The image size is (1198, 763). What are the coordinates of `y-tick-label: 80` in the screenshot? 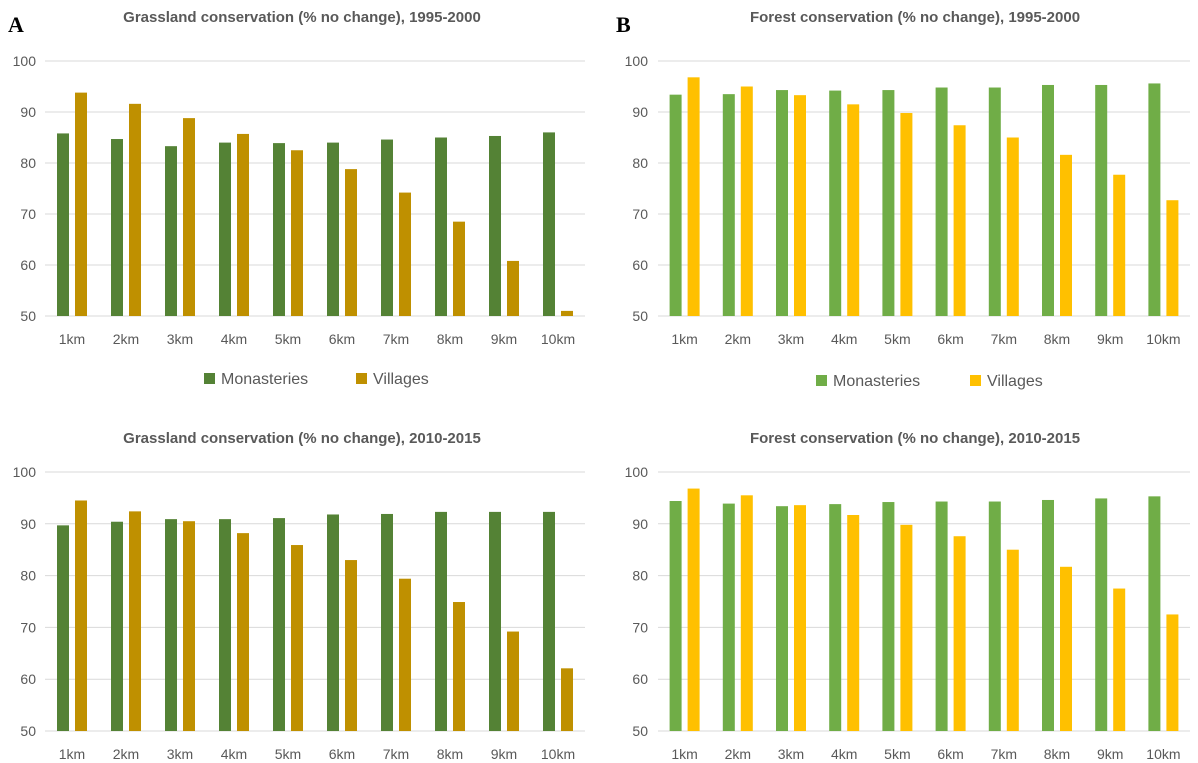 It's located at (28, 163).